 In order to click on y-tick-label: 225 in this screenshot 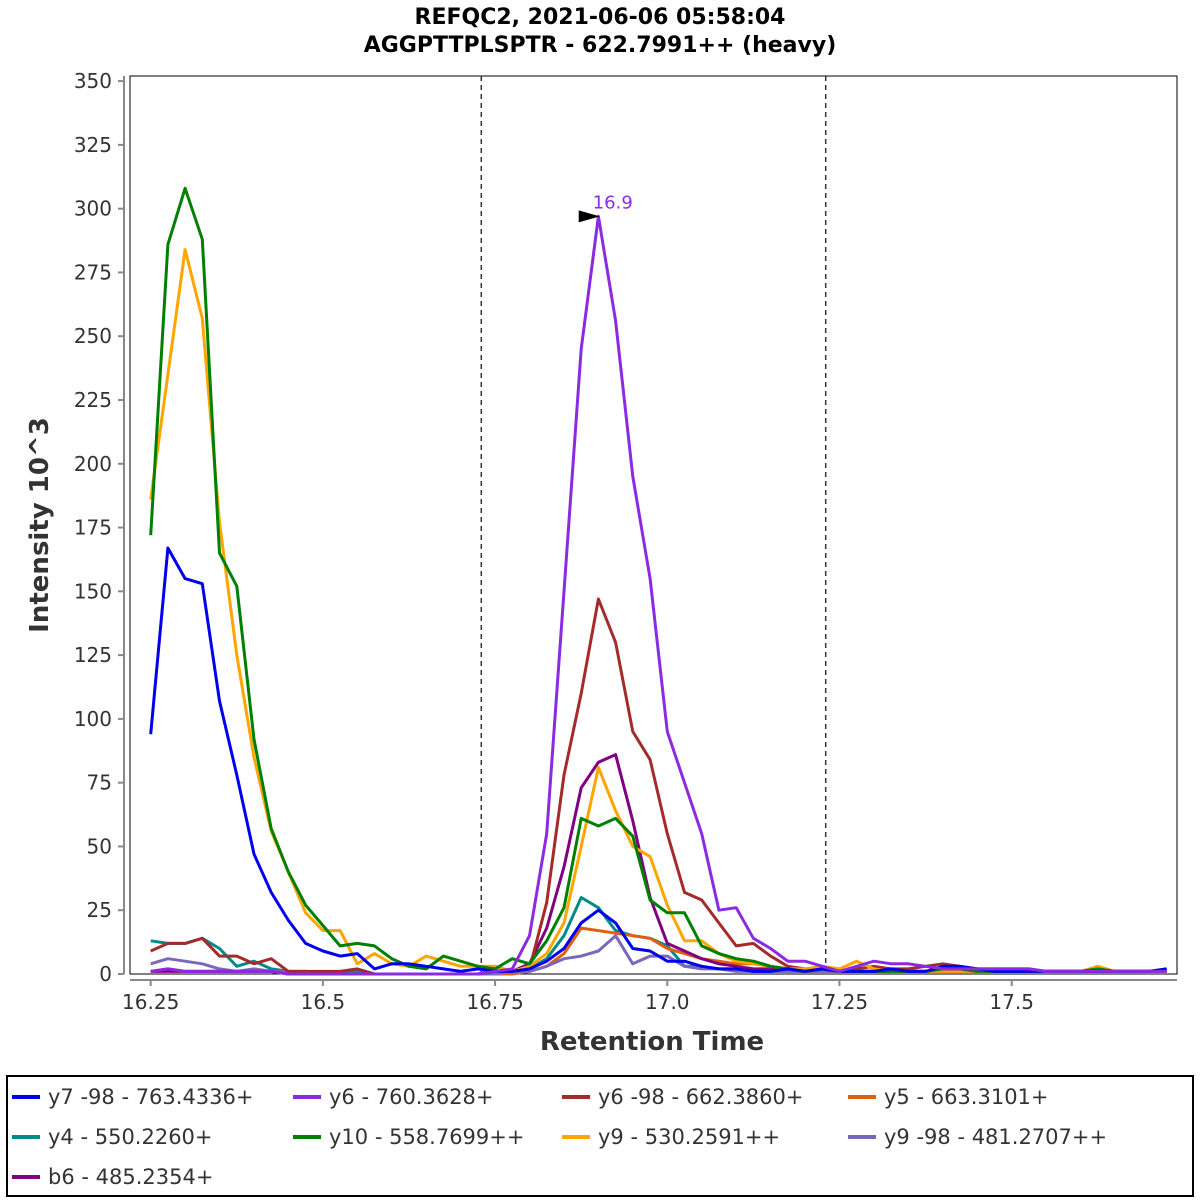, I will do `click(93, 400)`.